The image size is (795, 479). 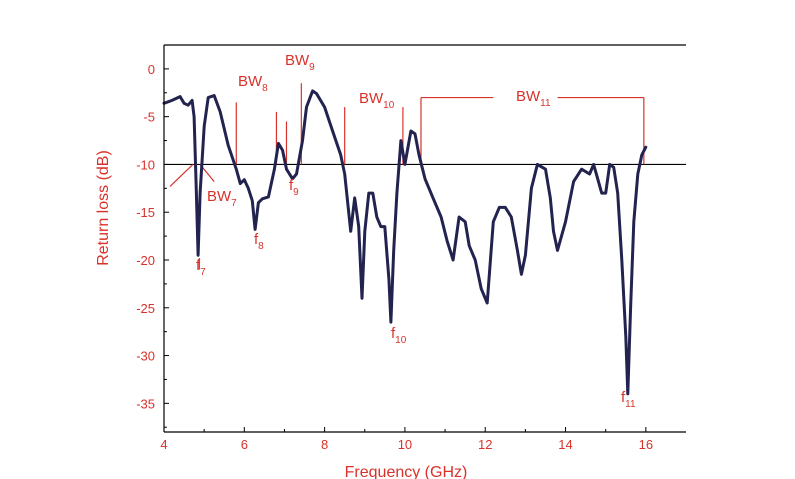 What do you see at coordinates (377, 100) in the screenshot?
I see `bw10-label: BW10` at bounding box center [377, 100].